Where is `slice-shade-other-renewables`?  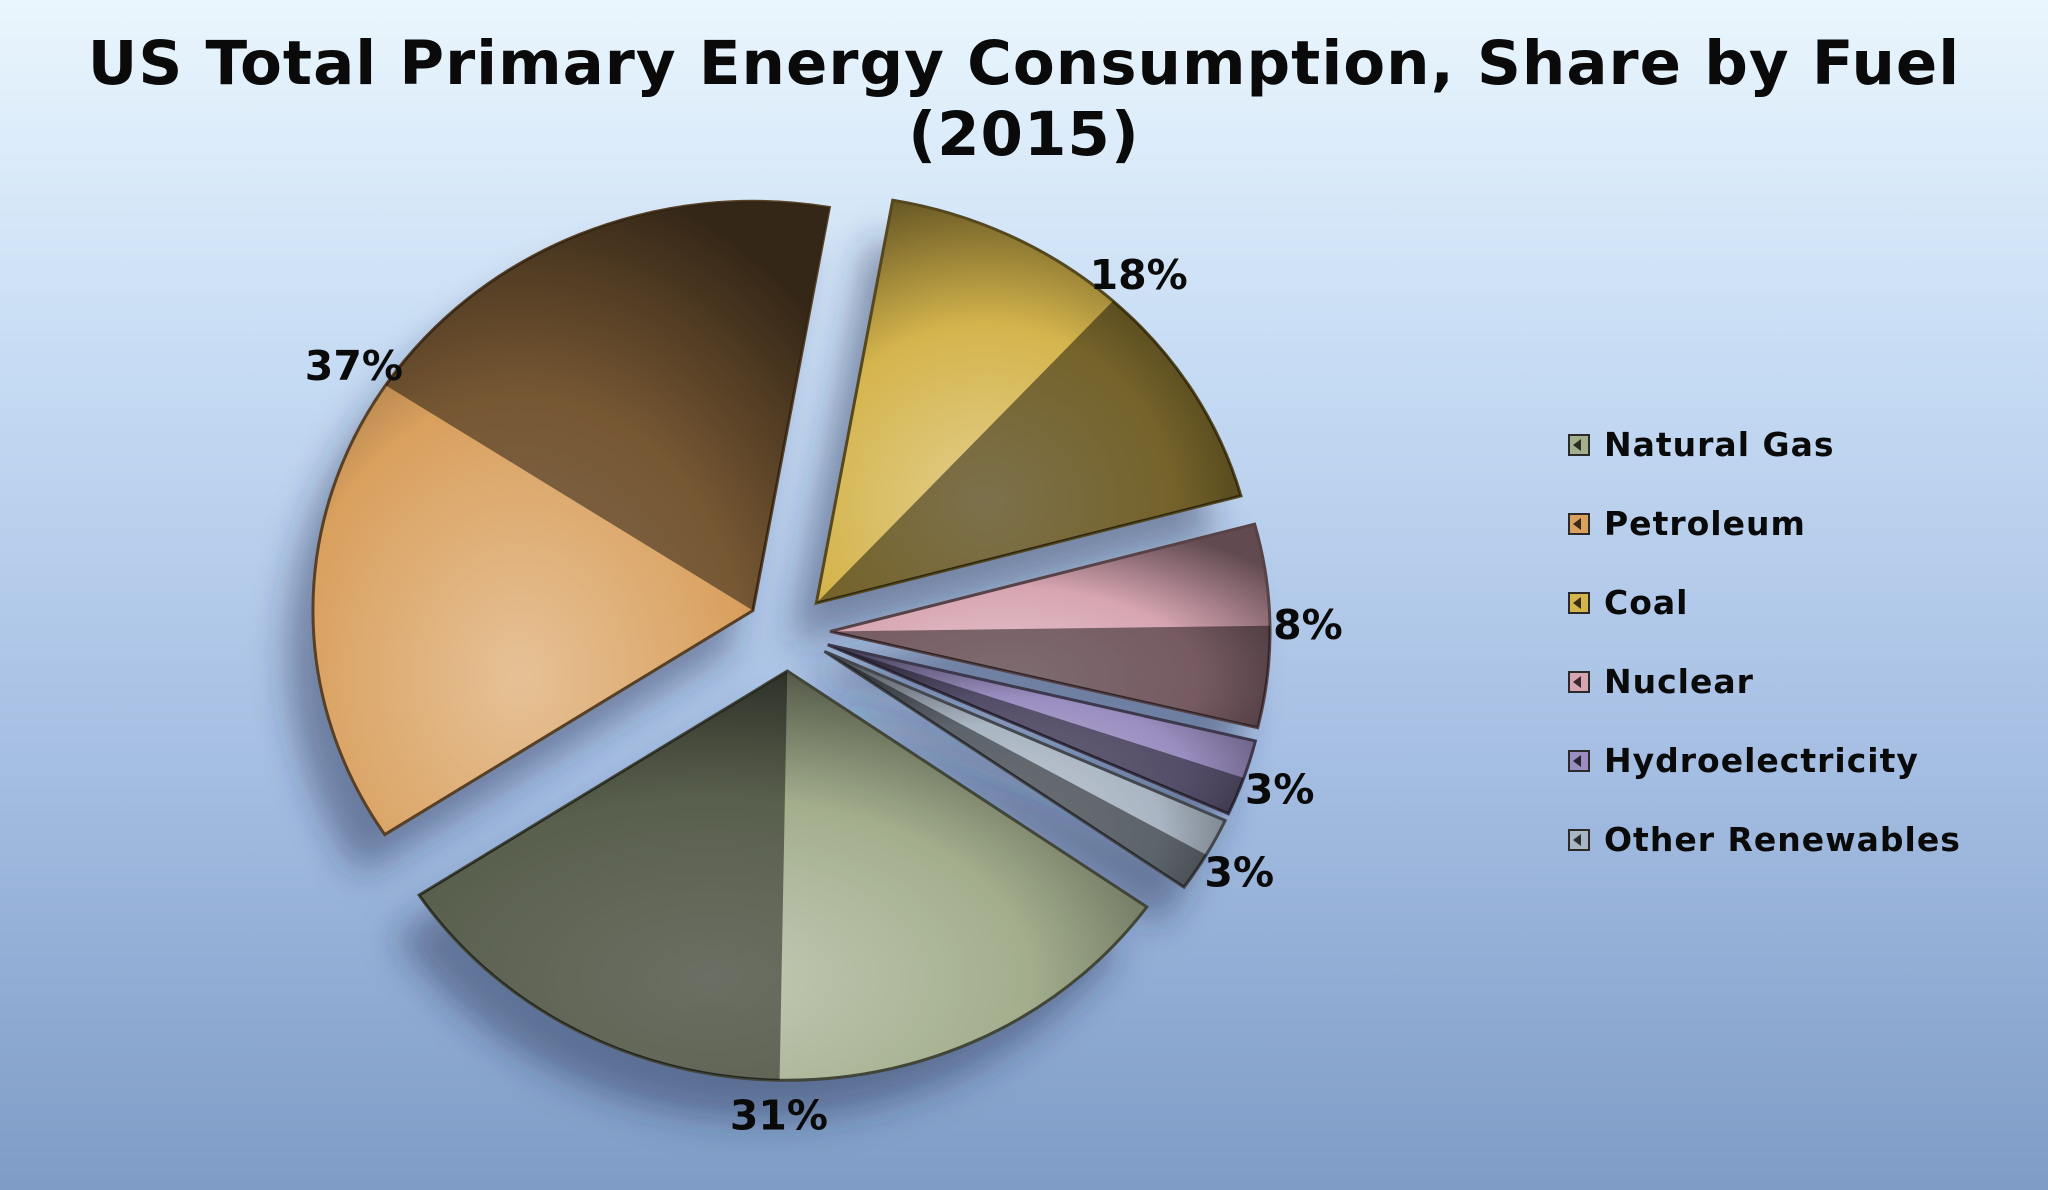
slice-shade-other-renewables is located at coordinates (1015, 769).